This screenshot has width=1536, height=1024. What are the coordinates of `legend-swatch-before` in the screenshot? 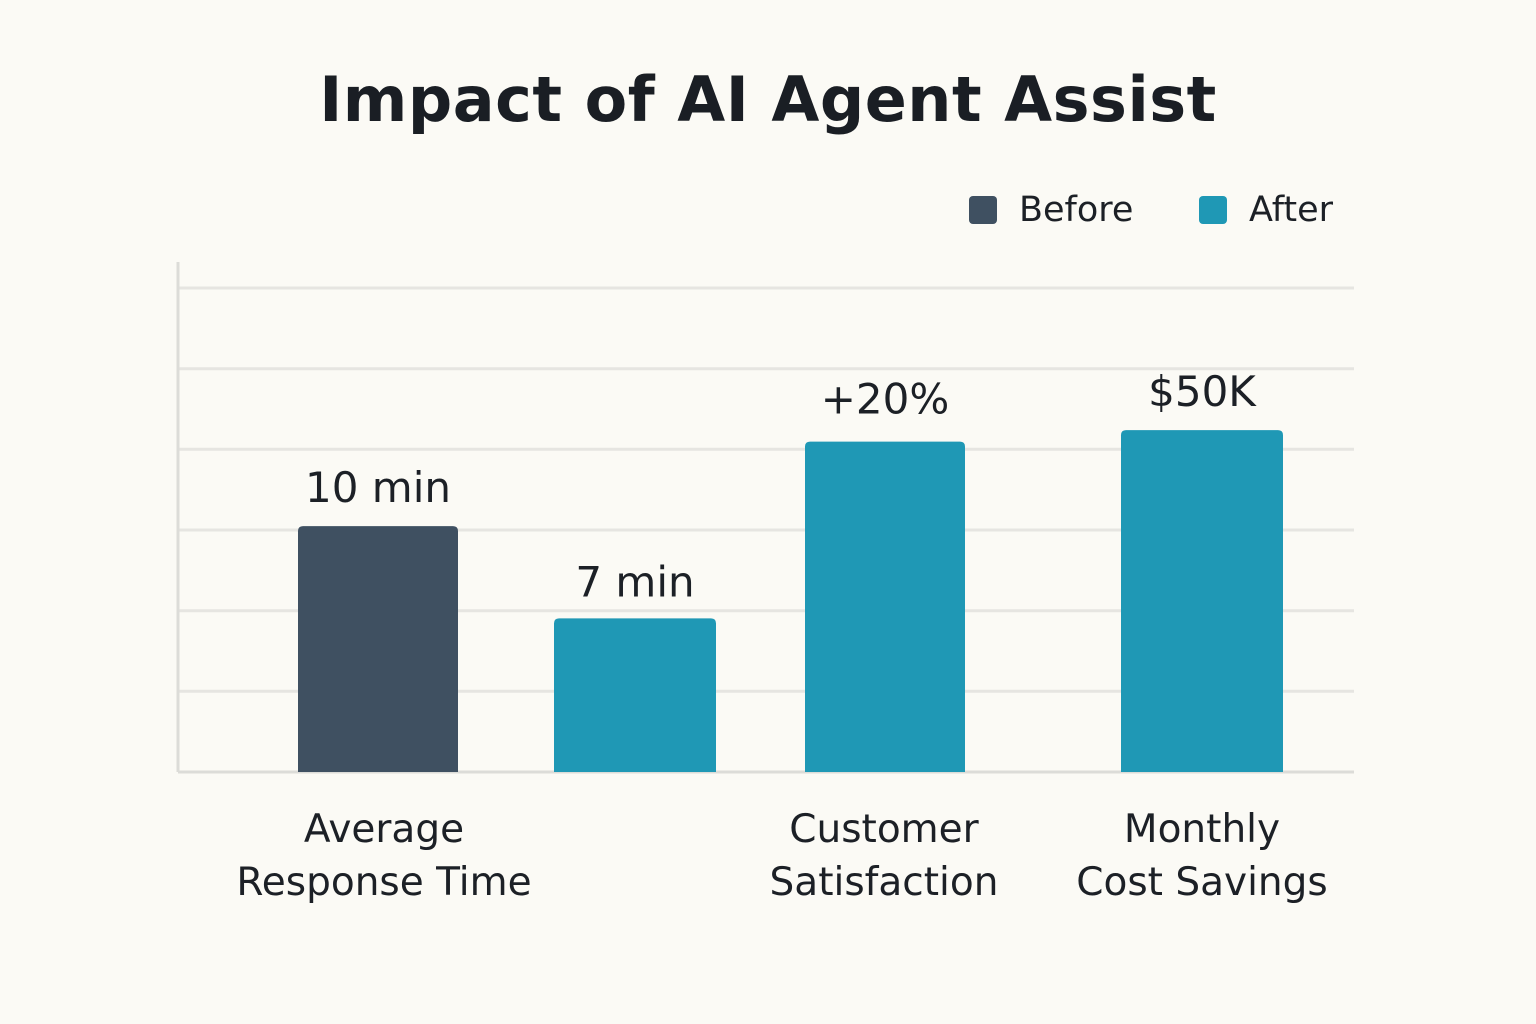 It's located at (983, 210).